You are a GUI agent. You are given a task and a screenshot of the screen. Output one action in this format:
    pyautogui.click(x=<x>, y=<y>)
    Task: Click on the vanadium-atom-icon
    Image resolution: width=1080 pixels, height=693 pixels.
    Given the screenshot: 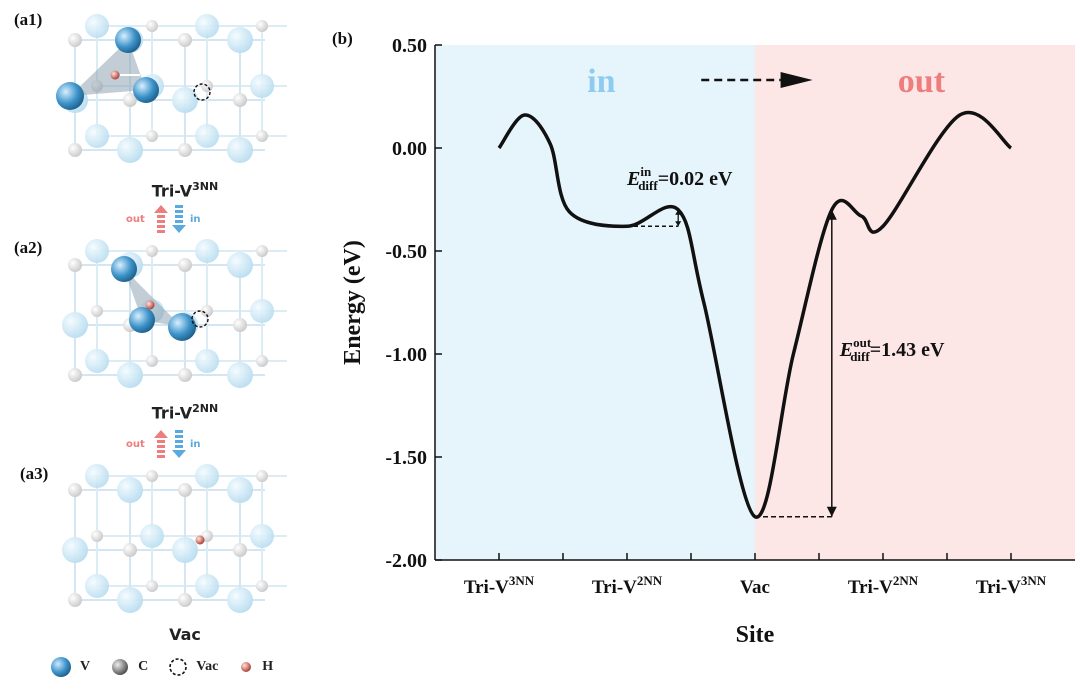 What is the action you would take?
    pyautogui.click(x=61, y=667)
    